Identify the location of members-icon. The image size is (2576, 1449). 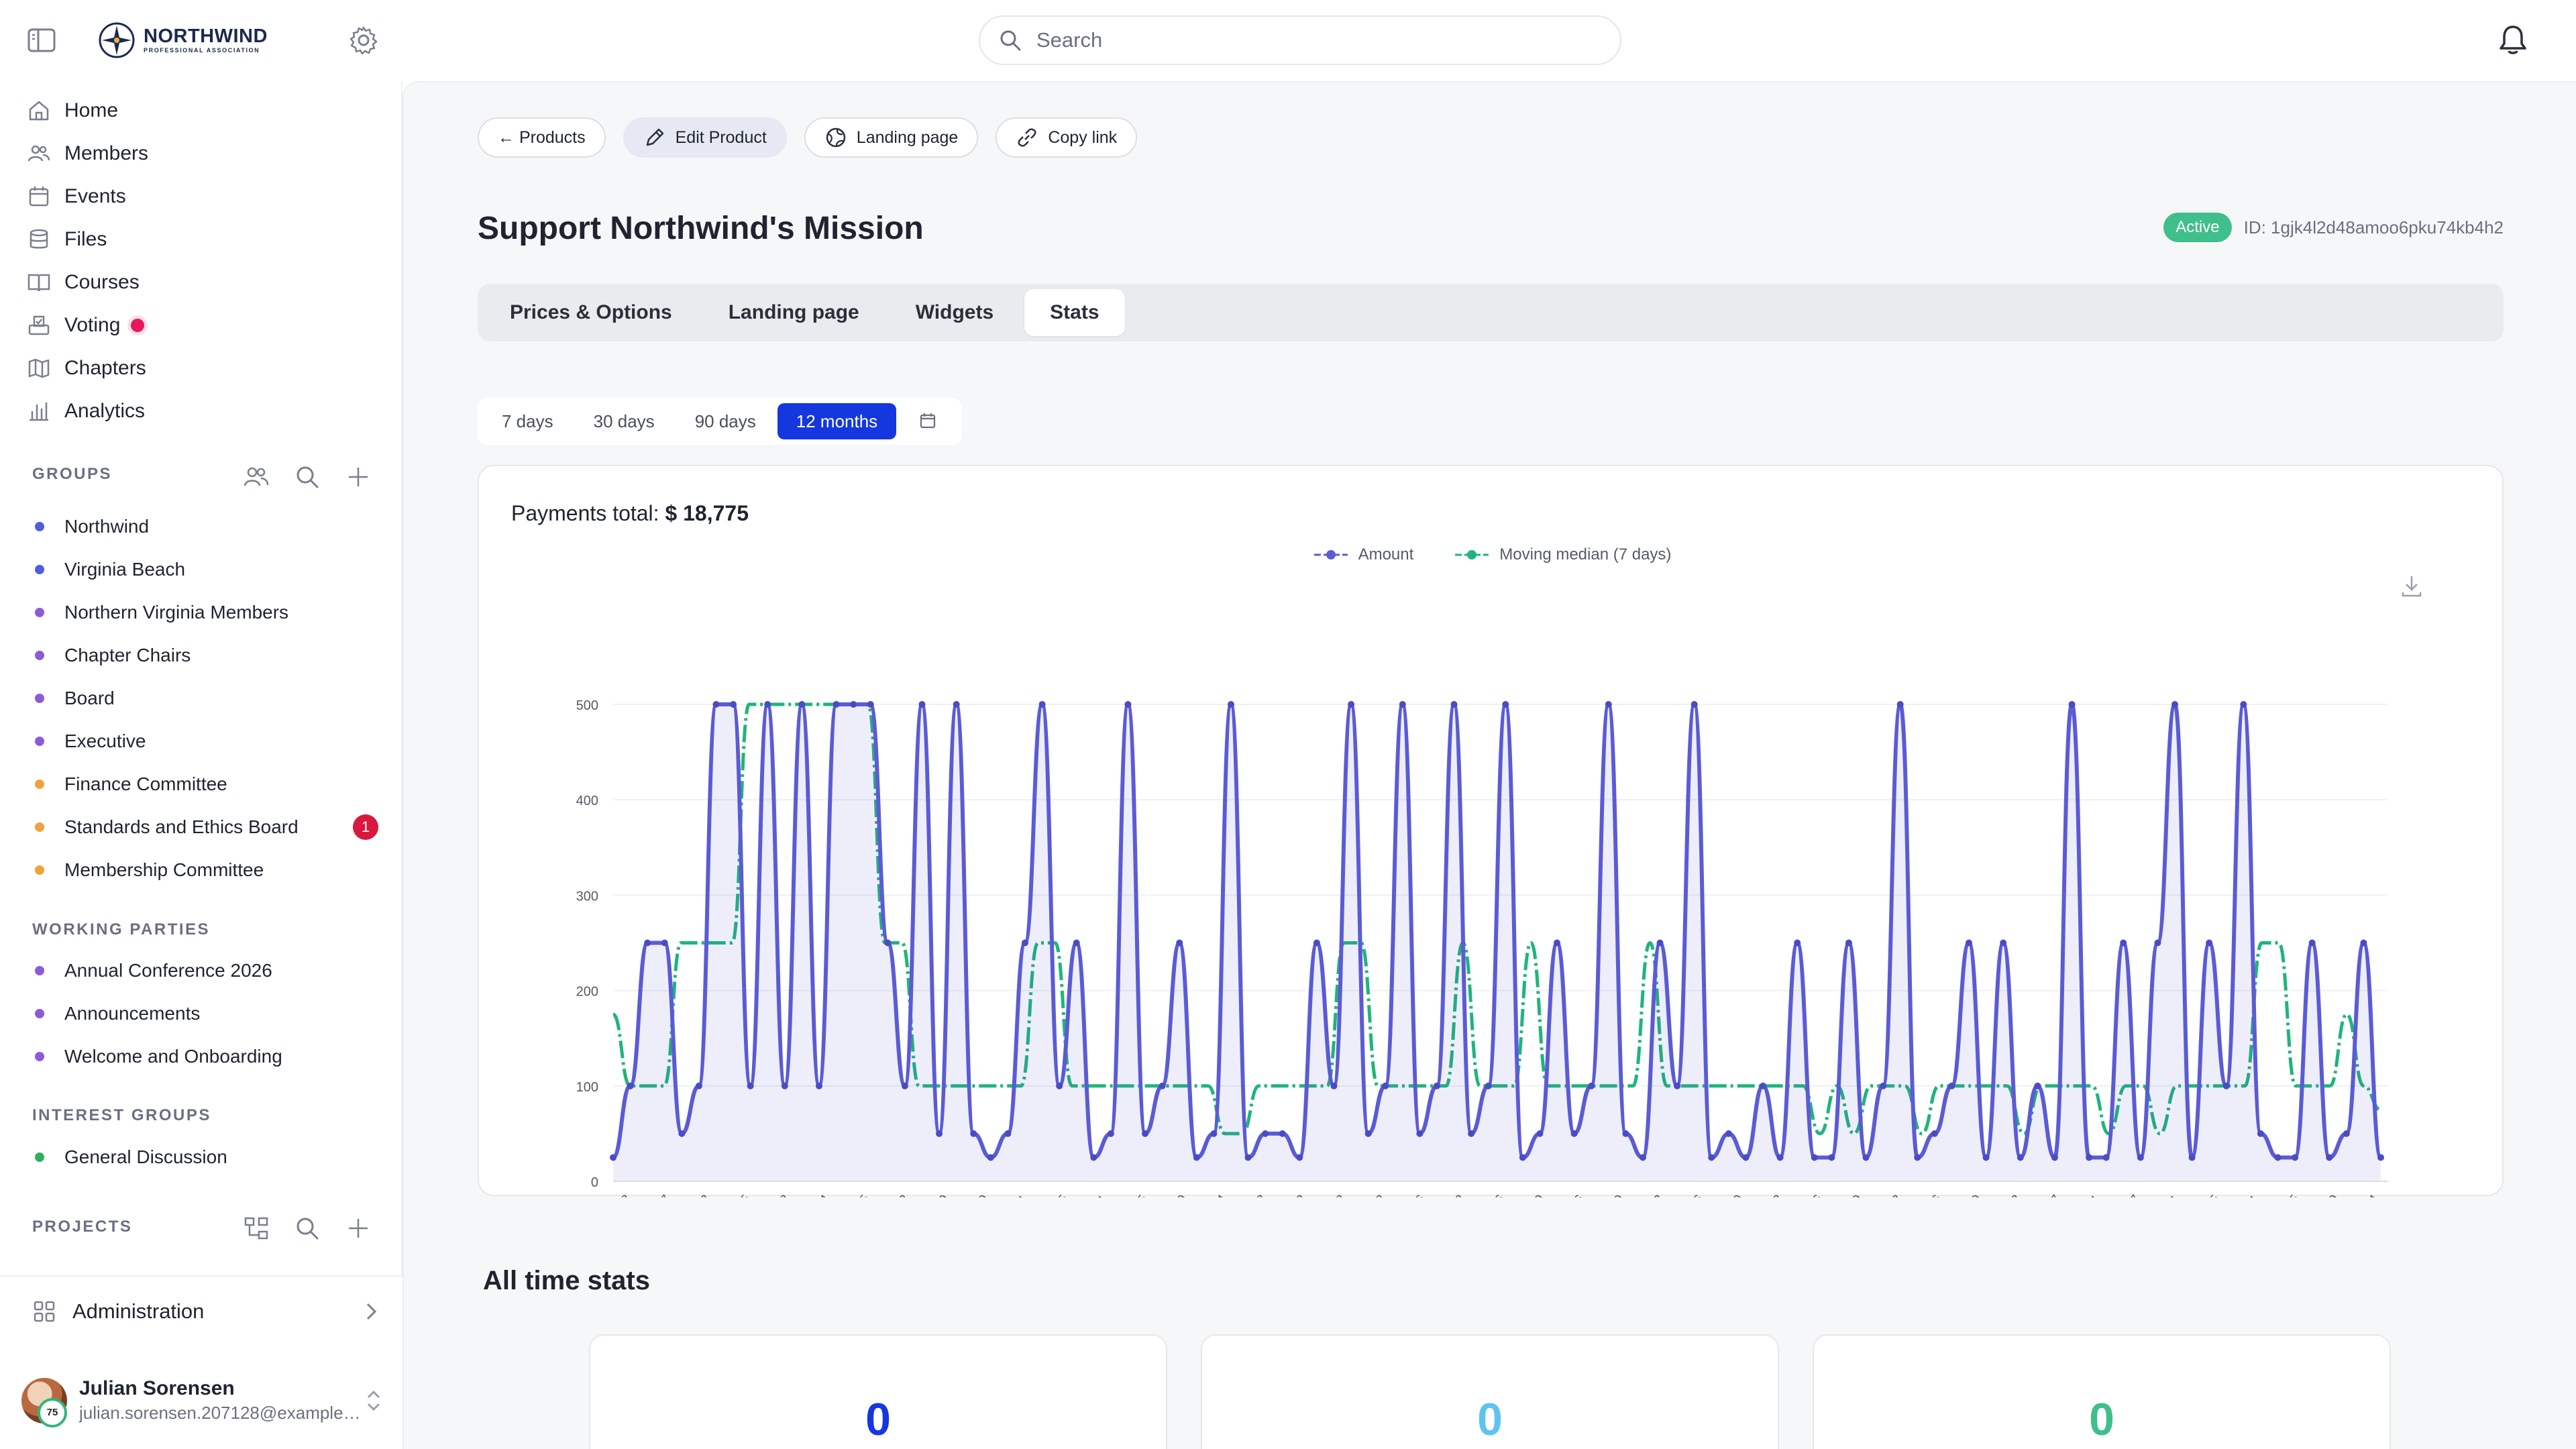
(256, 477).